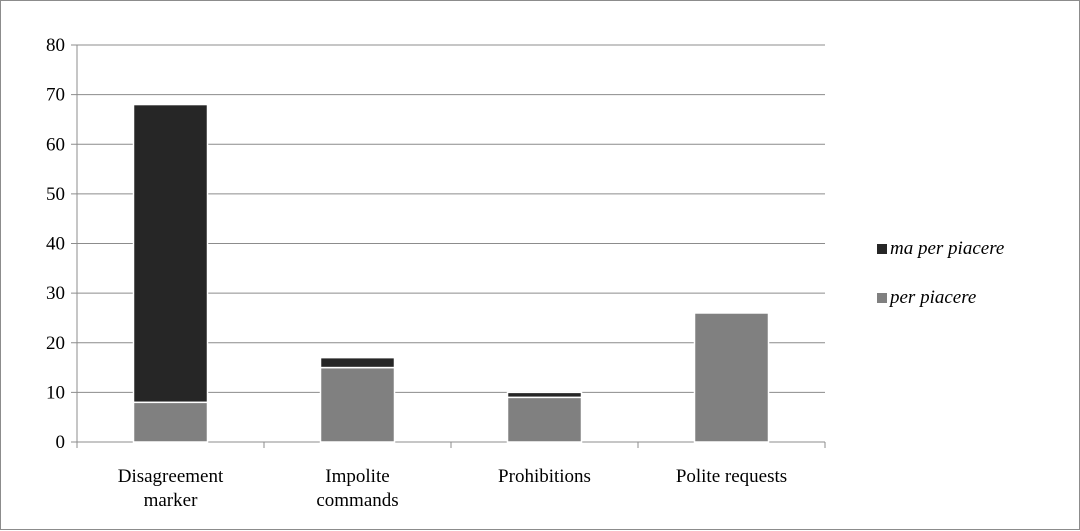 Image resolution: width=1080 pixels, height=531 pixels. I want to click on y-tick-label: 20, so click(55, 343).